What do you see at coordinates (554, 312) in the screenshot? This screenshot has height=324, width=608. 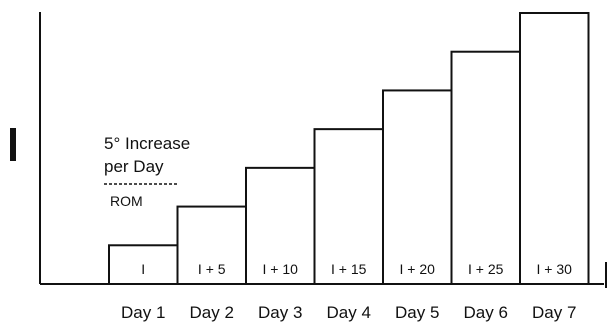 I see `x-tick-label-7: Day 7` at bounding box center [554, 312].